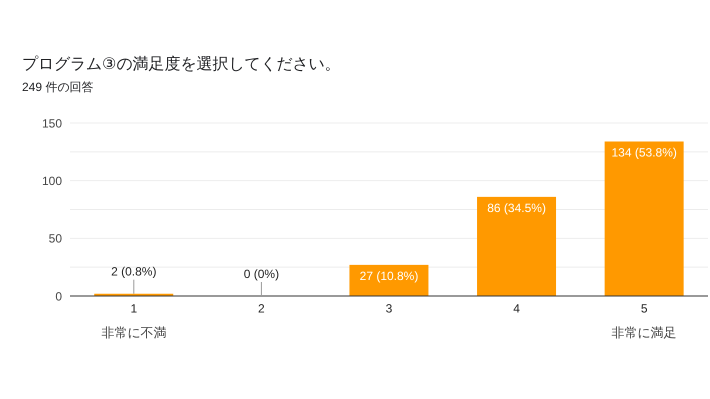  Describe the element at coordinates (58, 87) in the screenshot. I see `chart-subtitle: 249 件の回答` at that location.